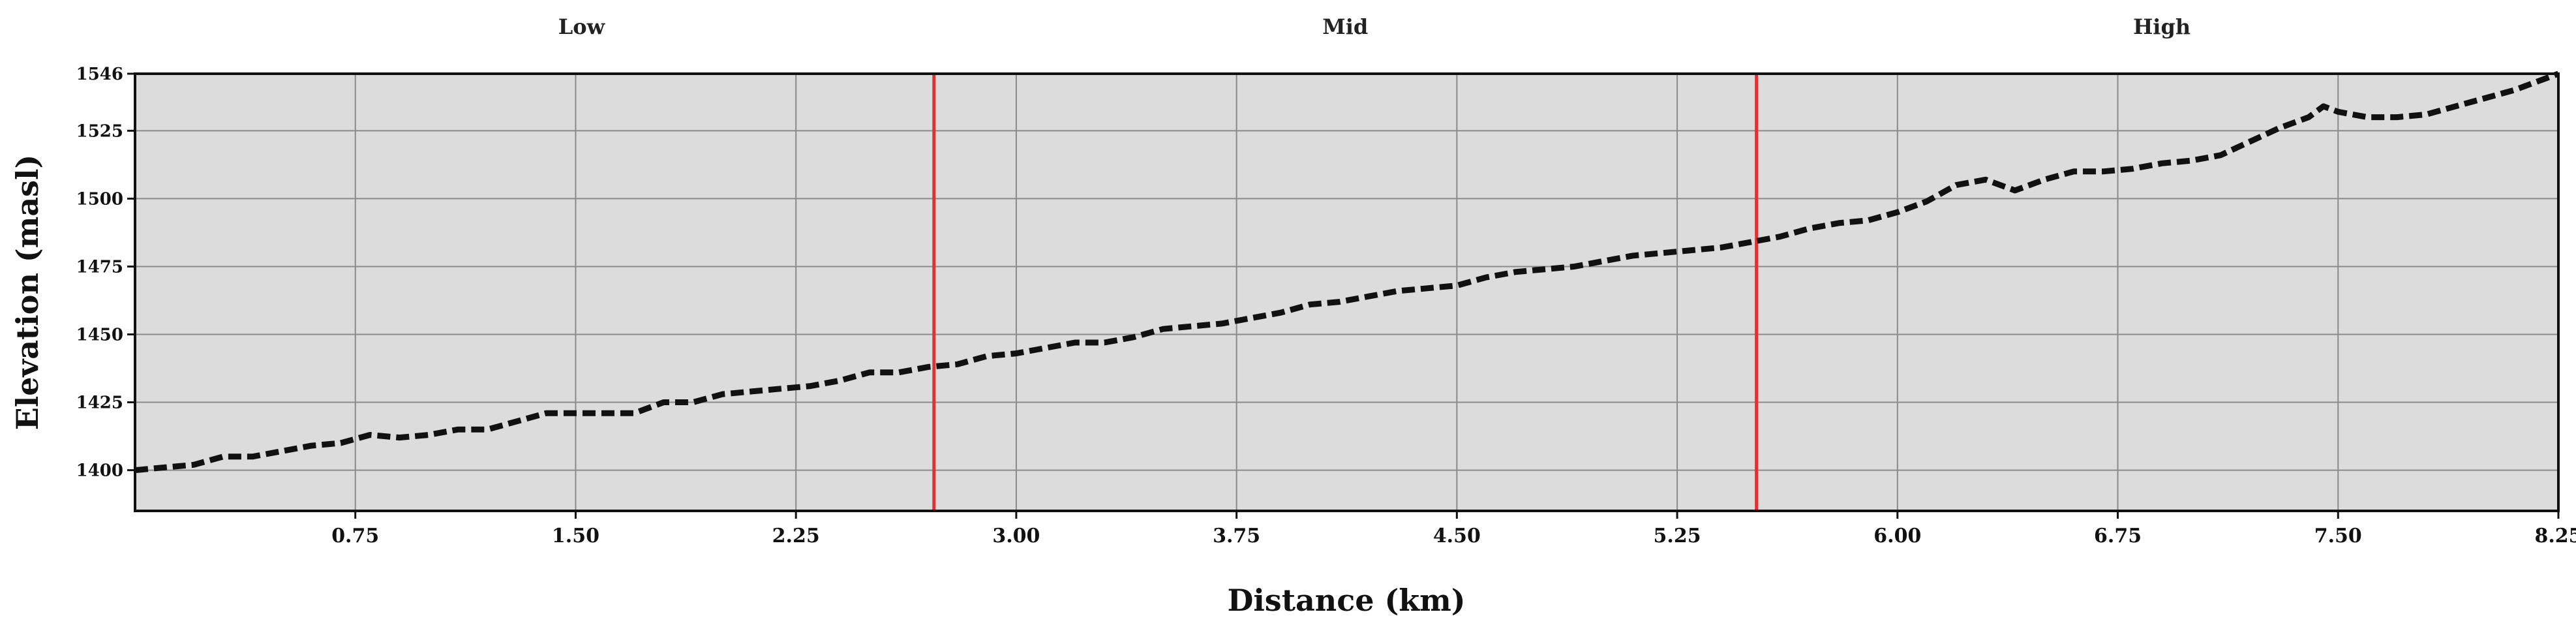 This screenshot has width=2576, height=629. What do you see at coordinates (1374, 26) in the screenshot?
I see `zone-labels: Low Mid High` at bounding box center [1374, 26].